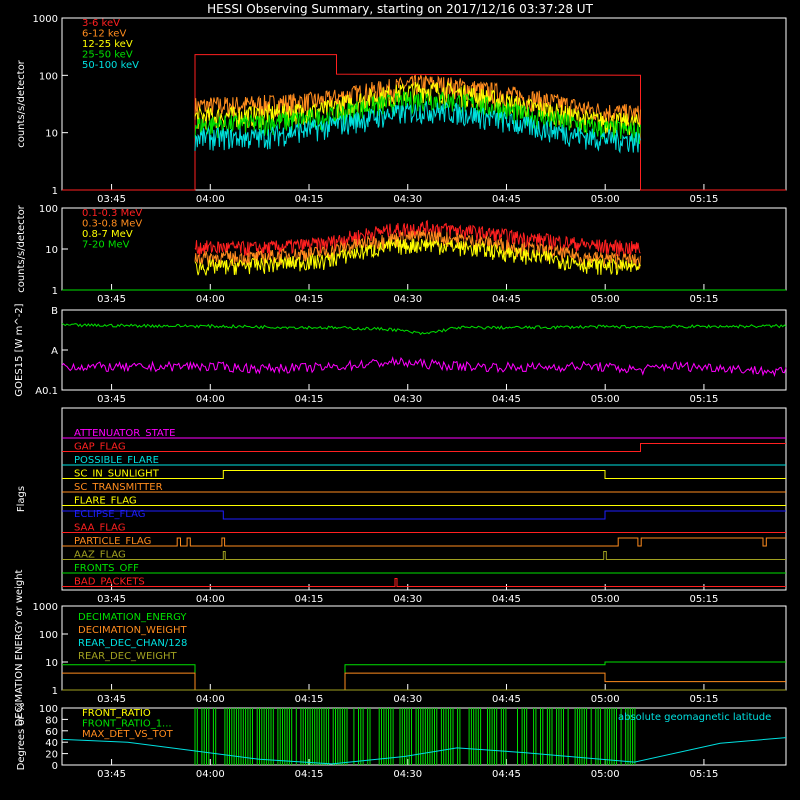  What do you see at coordinates (107, 234) in the screenshot?
I see `legend-entry: 0.8-7 MeV` at bounding box center [107, 234].